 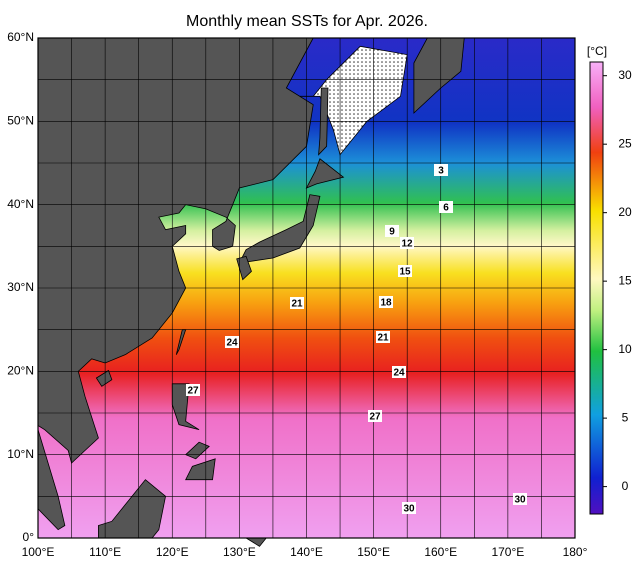 What do you see at coordinates (20, 287) in the screenshot?
I see `y-tick-label: 30°N` at bounding box center [20, 287].